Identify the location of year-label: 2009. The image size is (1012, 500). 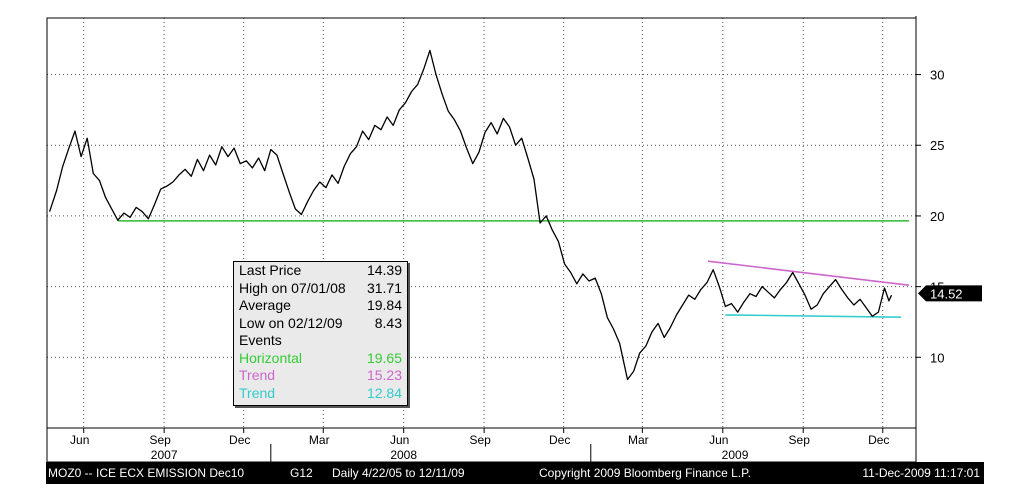
(735, 455).